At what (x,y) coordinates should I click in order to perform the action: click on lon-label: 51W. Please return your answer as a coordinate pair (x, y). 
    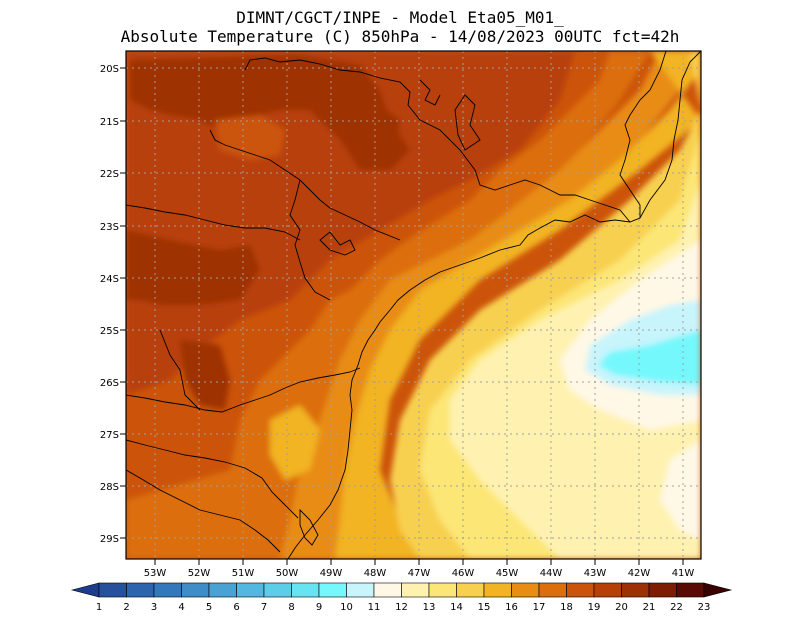
    Looking at the image, I should click on (243, 573).